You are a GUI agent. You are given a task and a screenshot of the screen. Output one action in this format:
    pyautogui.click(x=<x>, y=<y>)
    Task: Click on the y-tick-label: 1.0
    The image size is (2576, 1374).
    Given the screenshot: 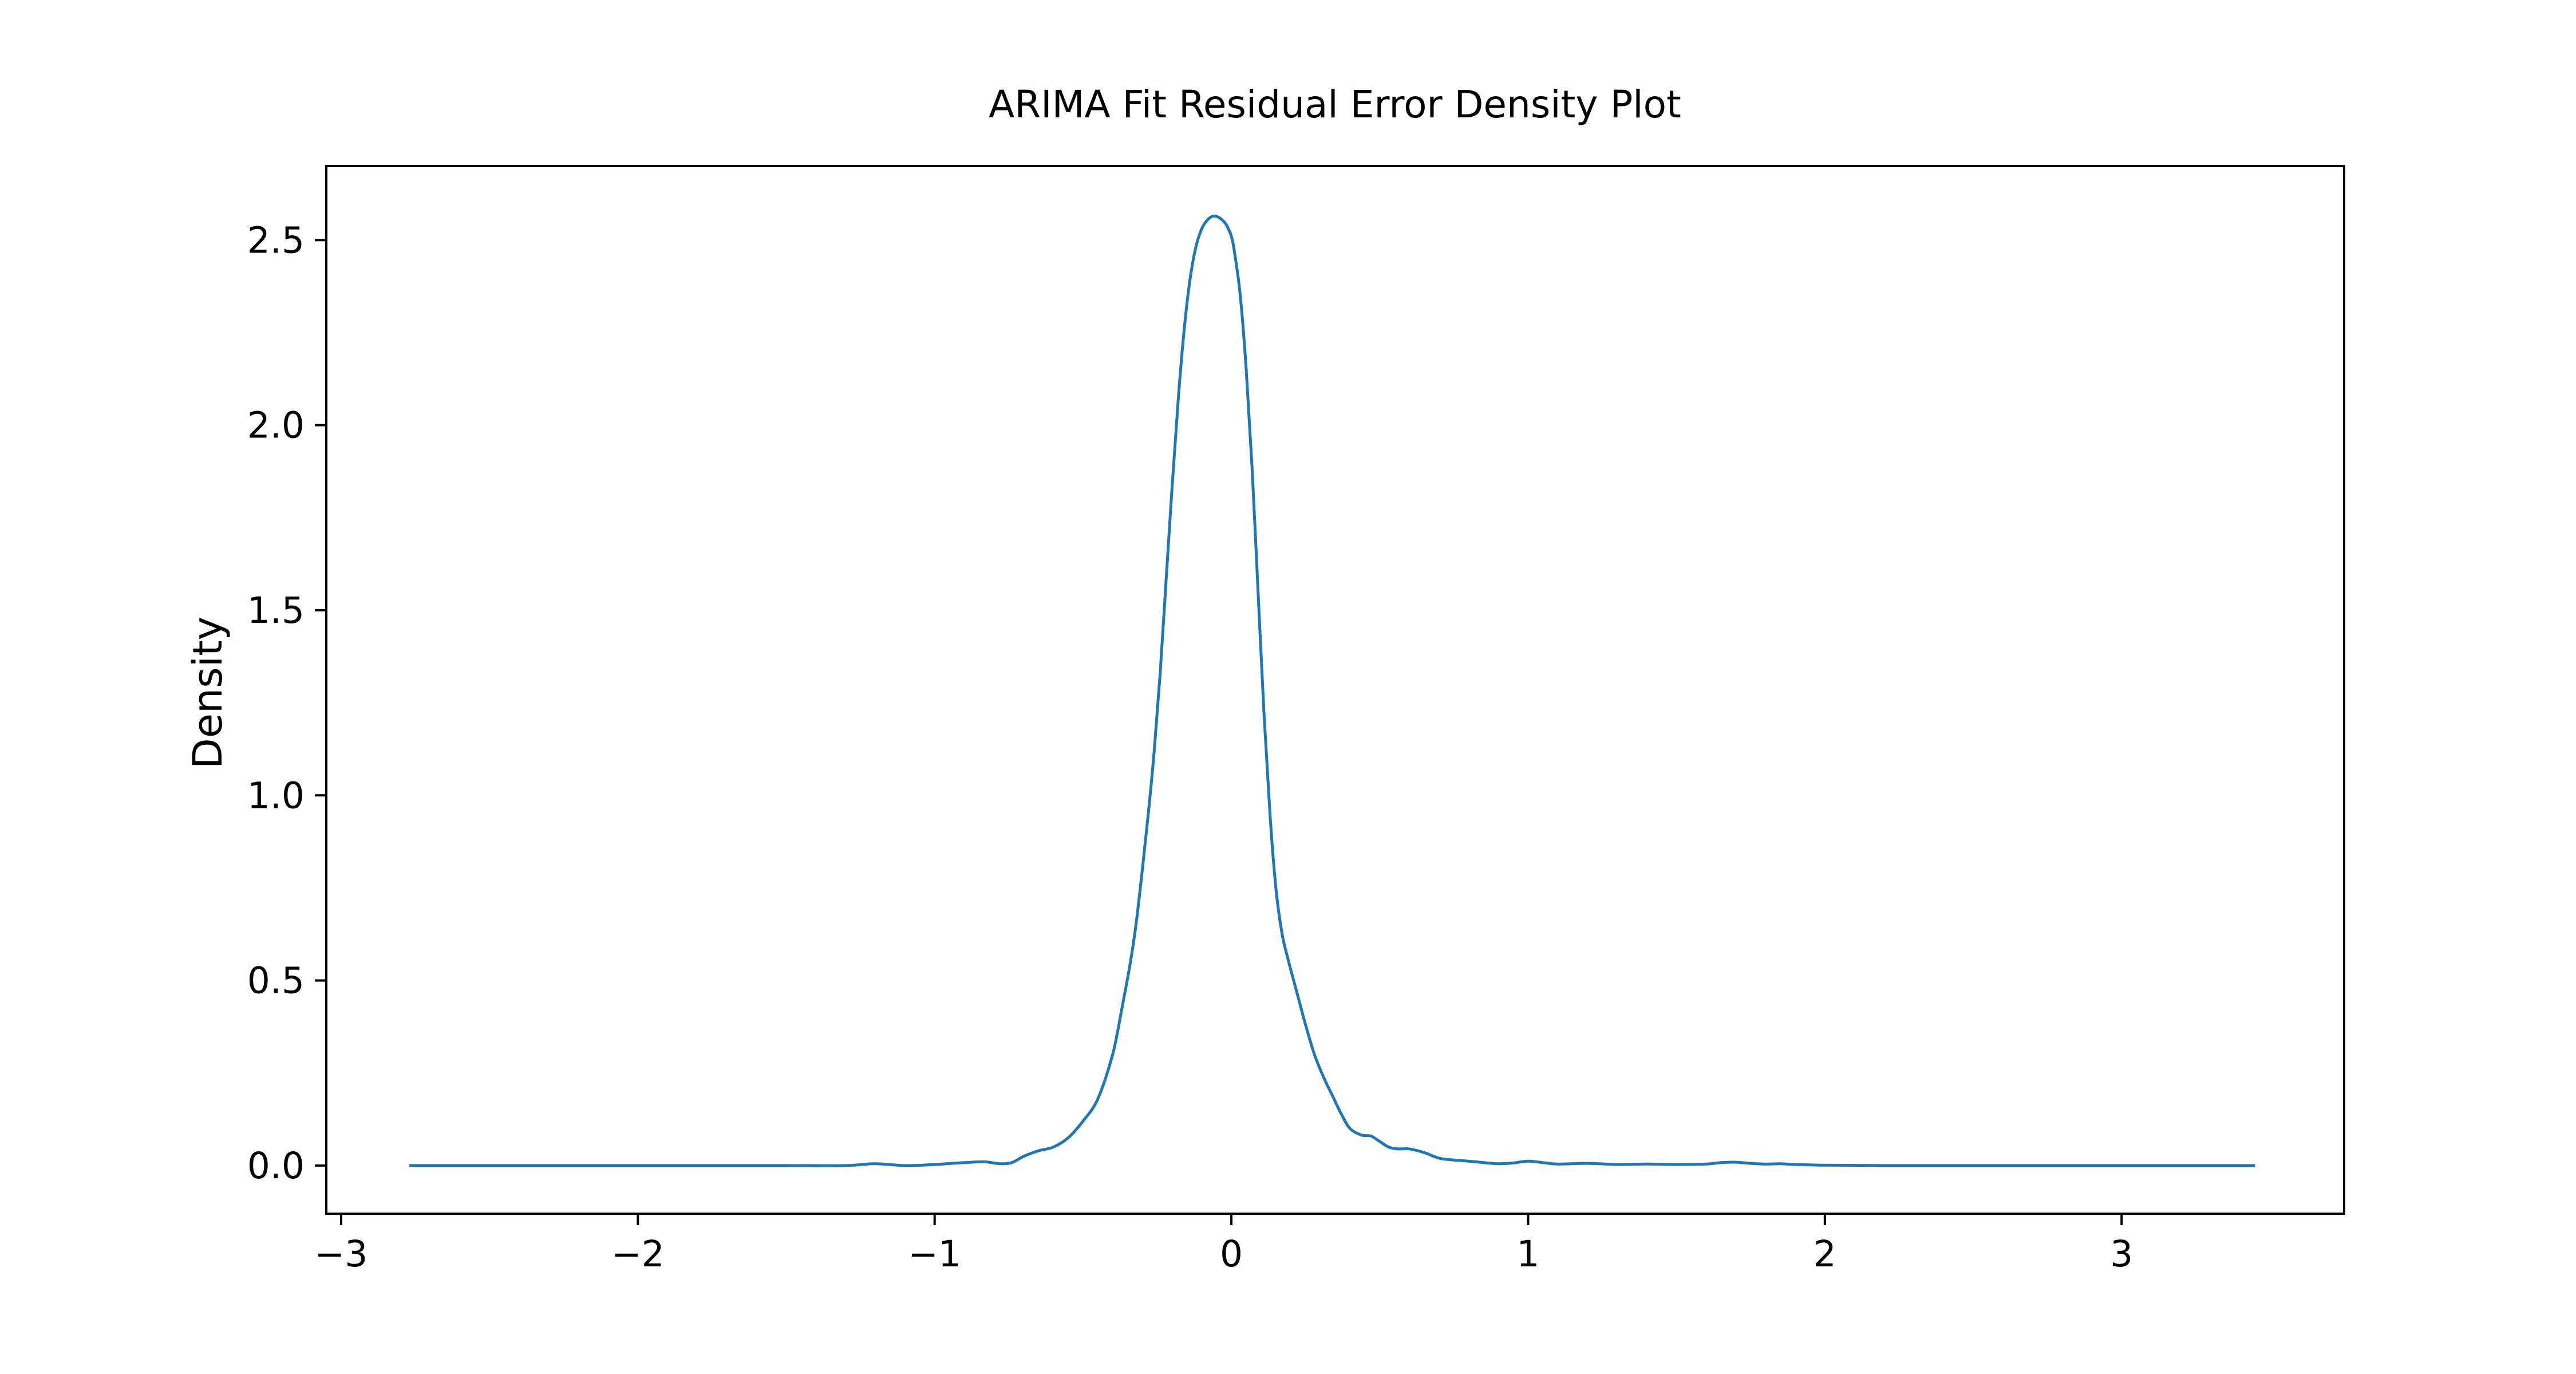 What is the action you would take?
    pyautogui.click(x=276, y=795)
    